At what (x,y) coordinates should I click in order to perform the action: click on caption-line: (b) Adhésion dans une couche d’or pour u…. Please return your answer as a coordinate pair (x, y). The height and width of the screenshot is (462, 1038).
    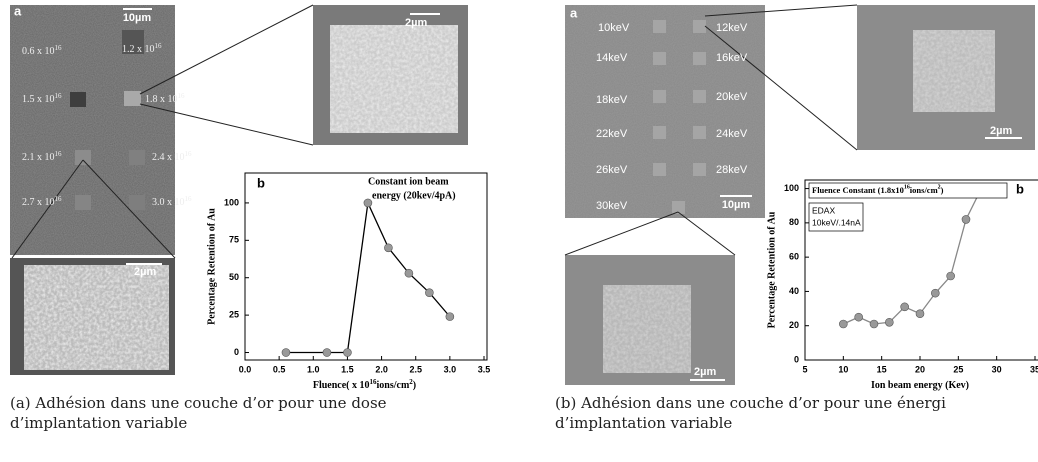
    Looking at the image, I should click on (750, 403).